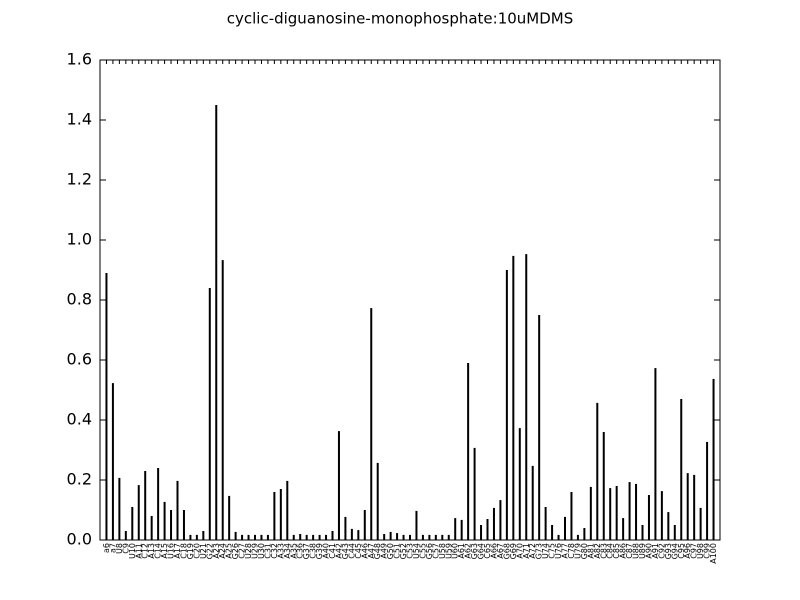 The image size is (800, 600). Describe the element at coordinates (364, 551) in the screenshot. I see `x-tick-label: A46` at that location.